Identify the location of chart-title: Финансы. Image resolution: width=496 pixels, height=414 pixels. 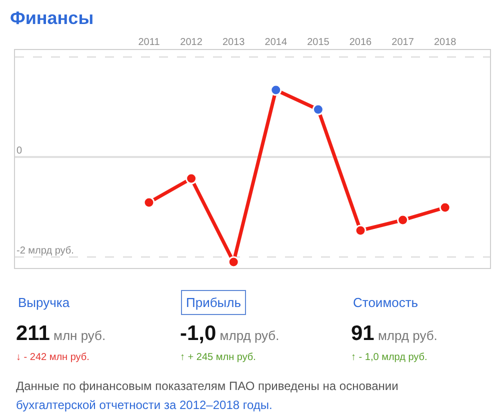
(52, 18).